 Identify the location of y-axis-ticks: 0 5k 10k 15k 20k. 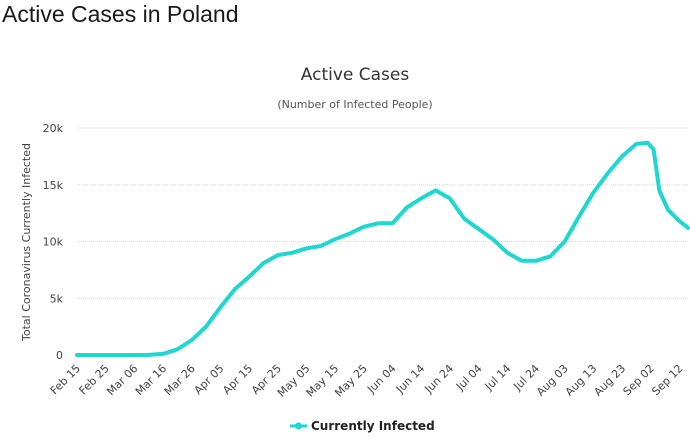
(53, 242).